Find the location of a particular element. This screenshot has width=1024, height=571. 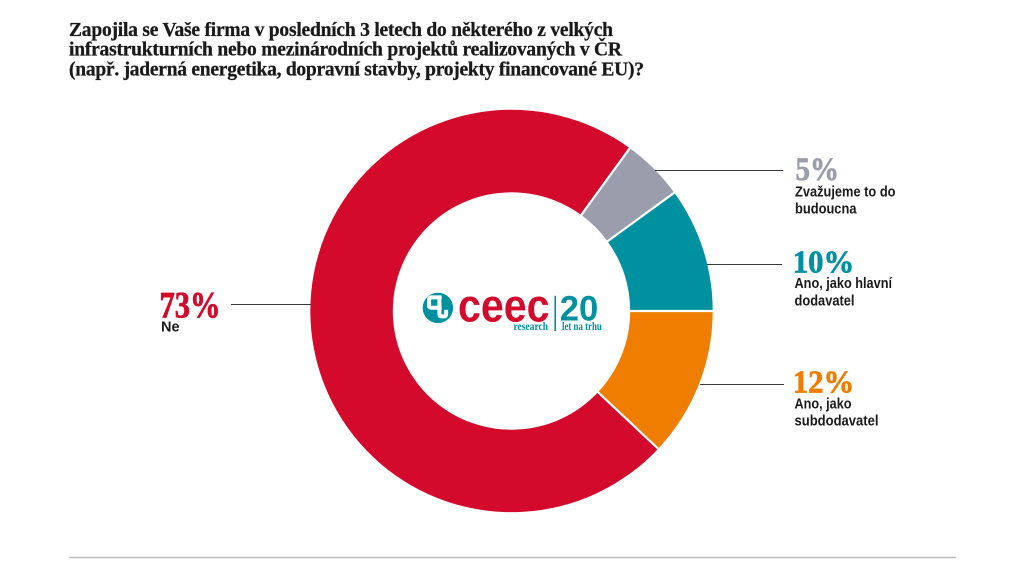

svg-text: let na trhu is located at coordinates (582, 327).